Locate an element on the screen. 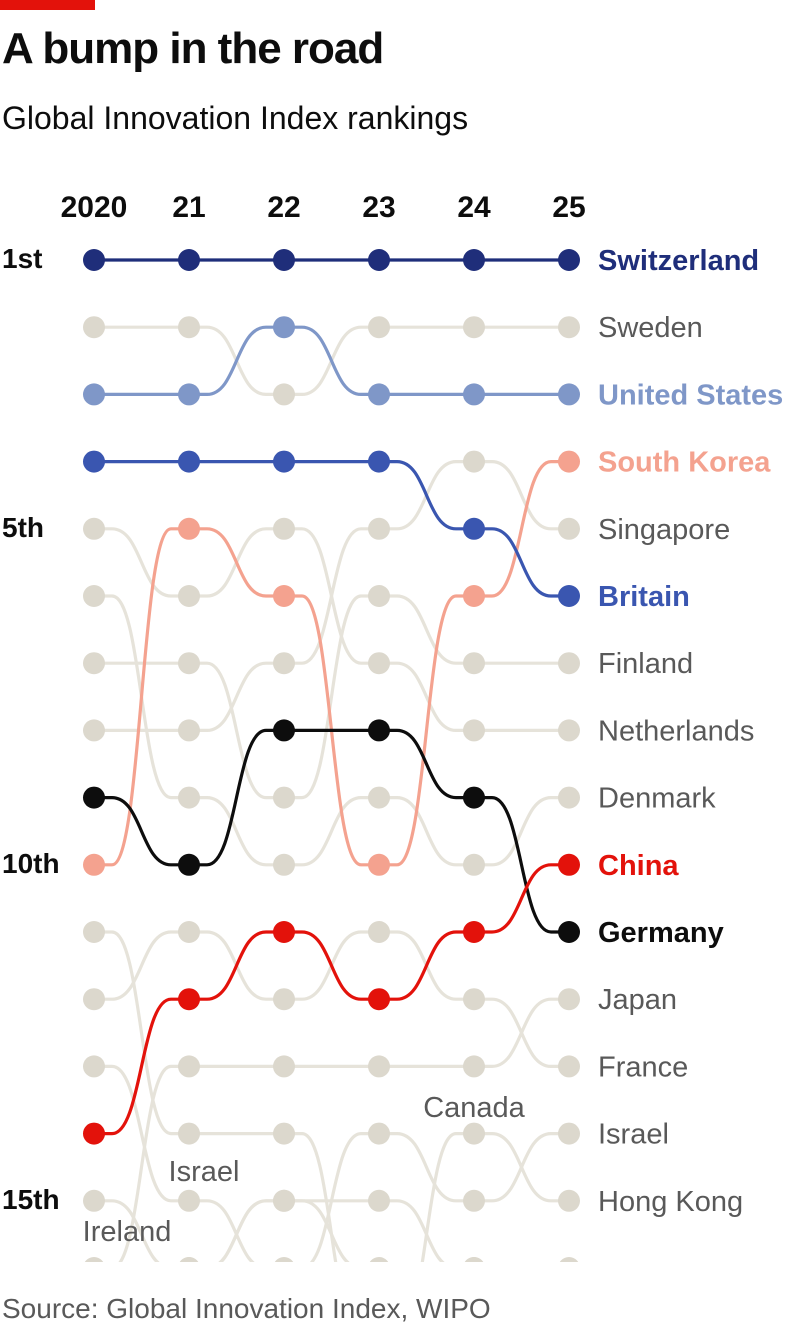 The image size is (800, 1341). x-tick-2024: 24 is located at coordinates (474, 207).